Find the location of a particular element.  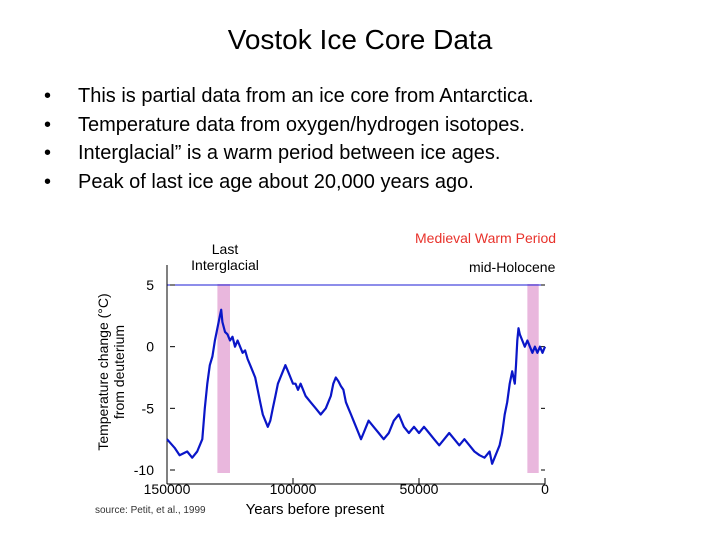

y-axis-label-line2: from deuterium is located at coordinates (119, 372).